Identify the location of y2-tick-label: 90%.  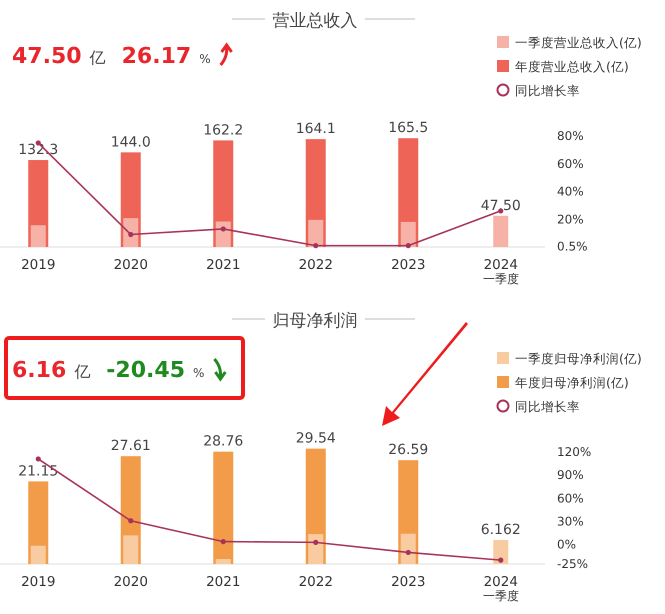
(570, 475).